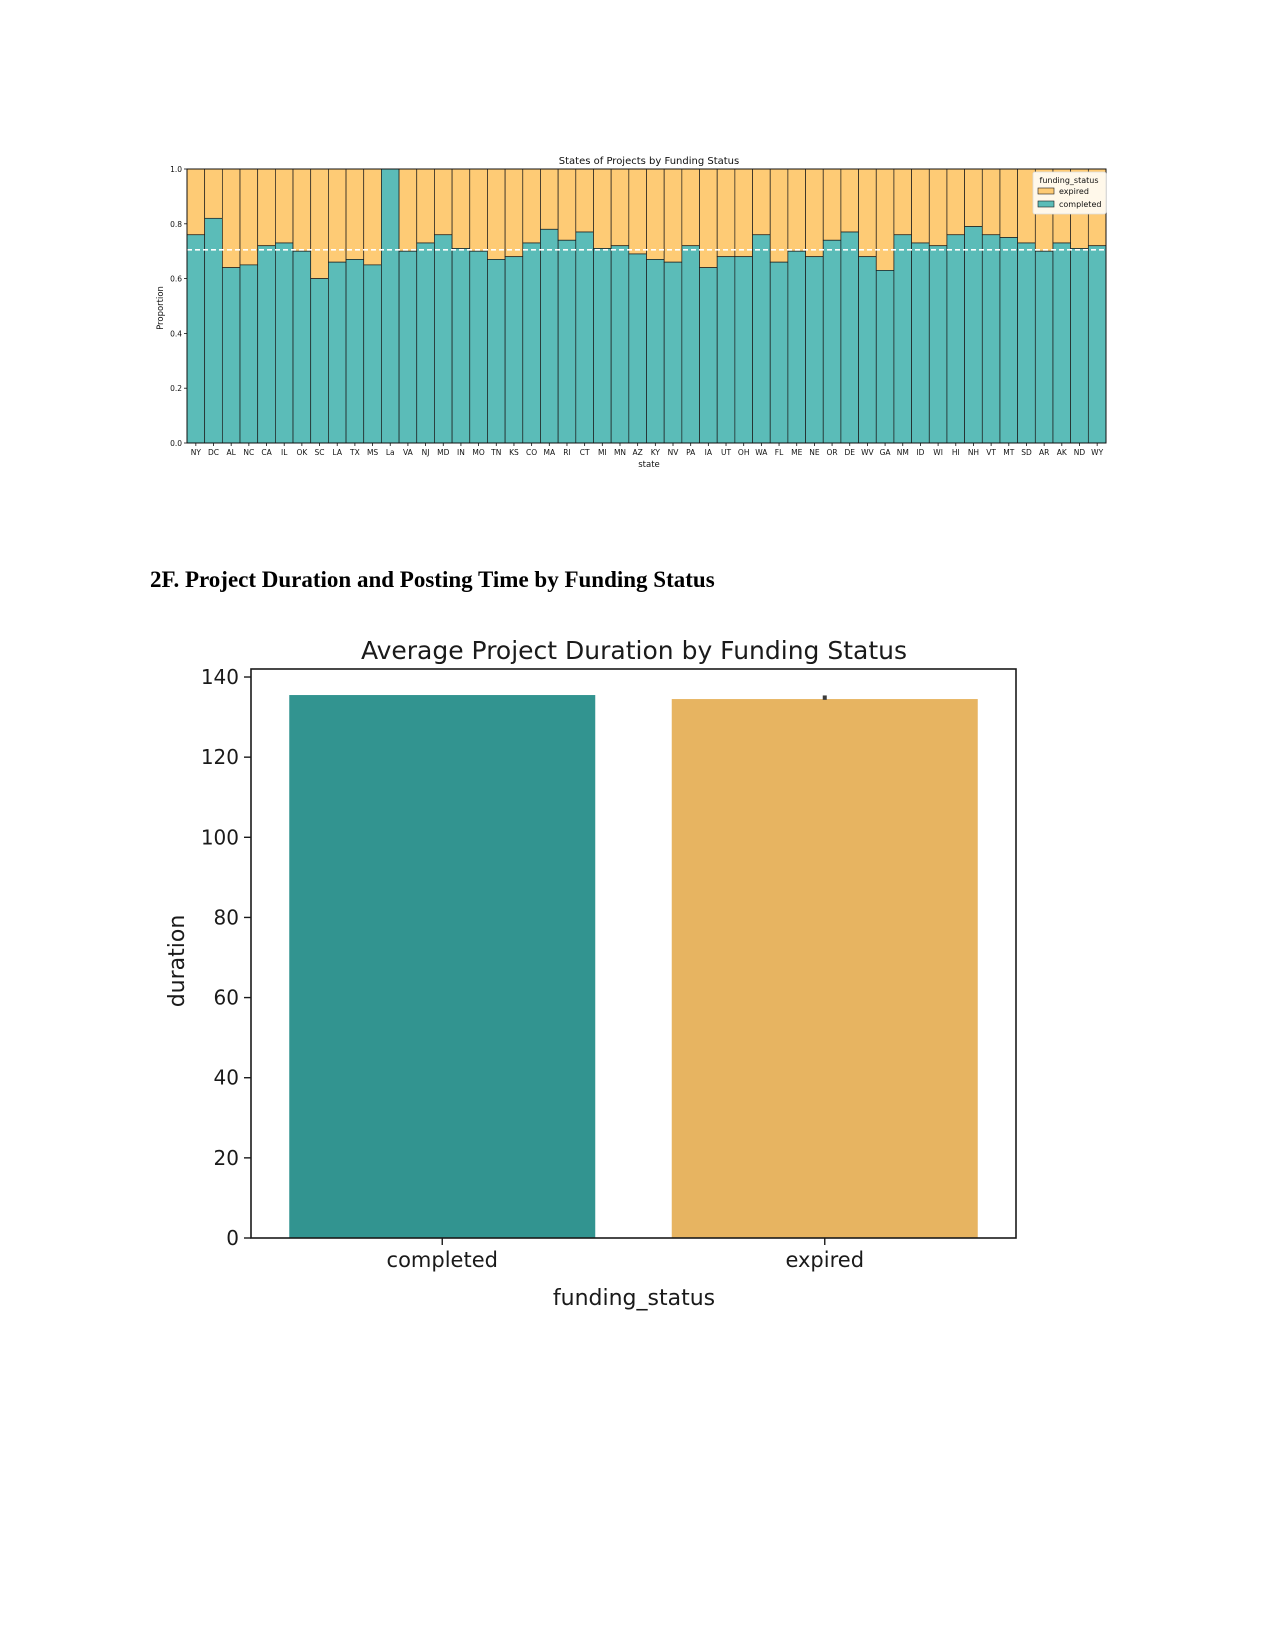 The width and height of the screenshot is (1275, 1650). Describe the element at coordinates (226, 917) in the screenshot. I see `ytick-label: 80` at that location.